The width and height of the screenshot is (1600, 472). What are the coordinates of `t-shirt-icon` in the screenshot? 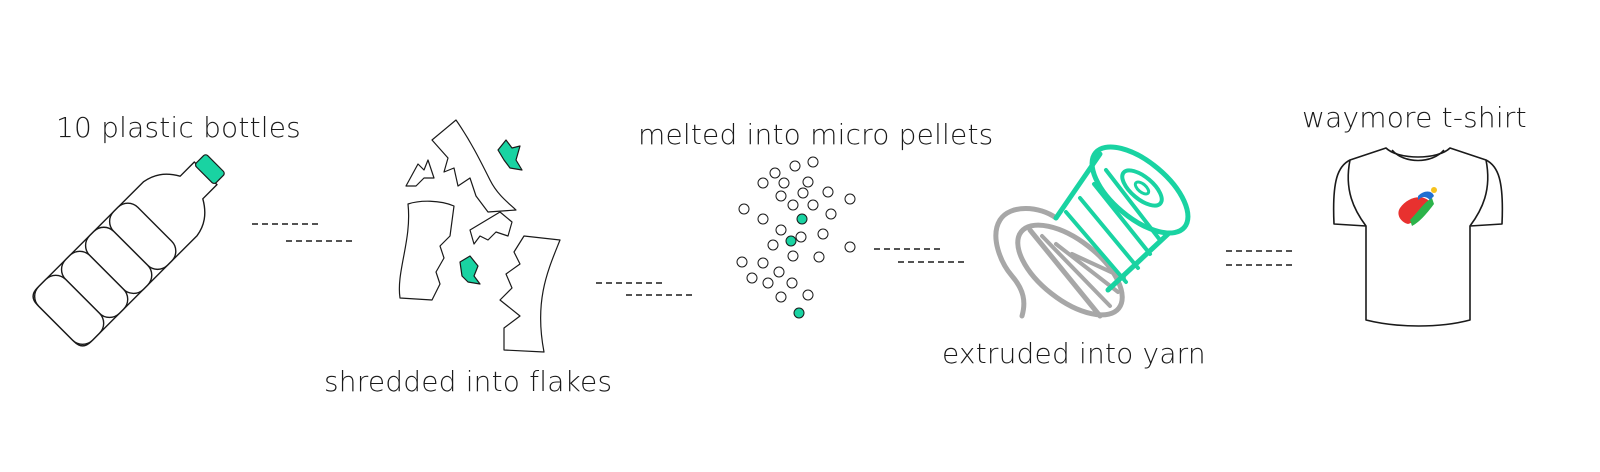 It's located at (1418, 237).